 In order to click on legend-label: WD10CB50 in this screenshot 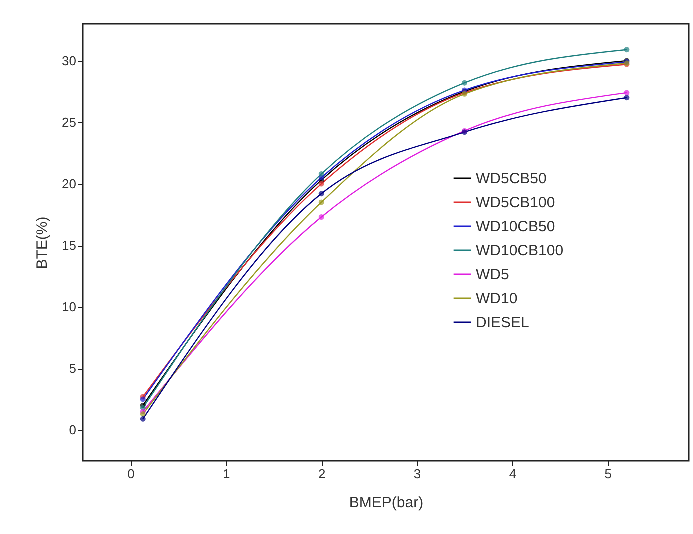, I will do `click(516, 227)`.